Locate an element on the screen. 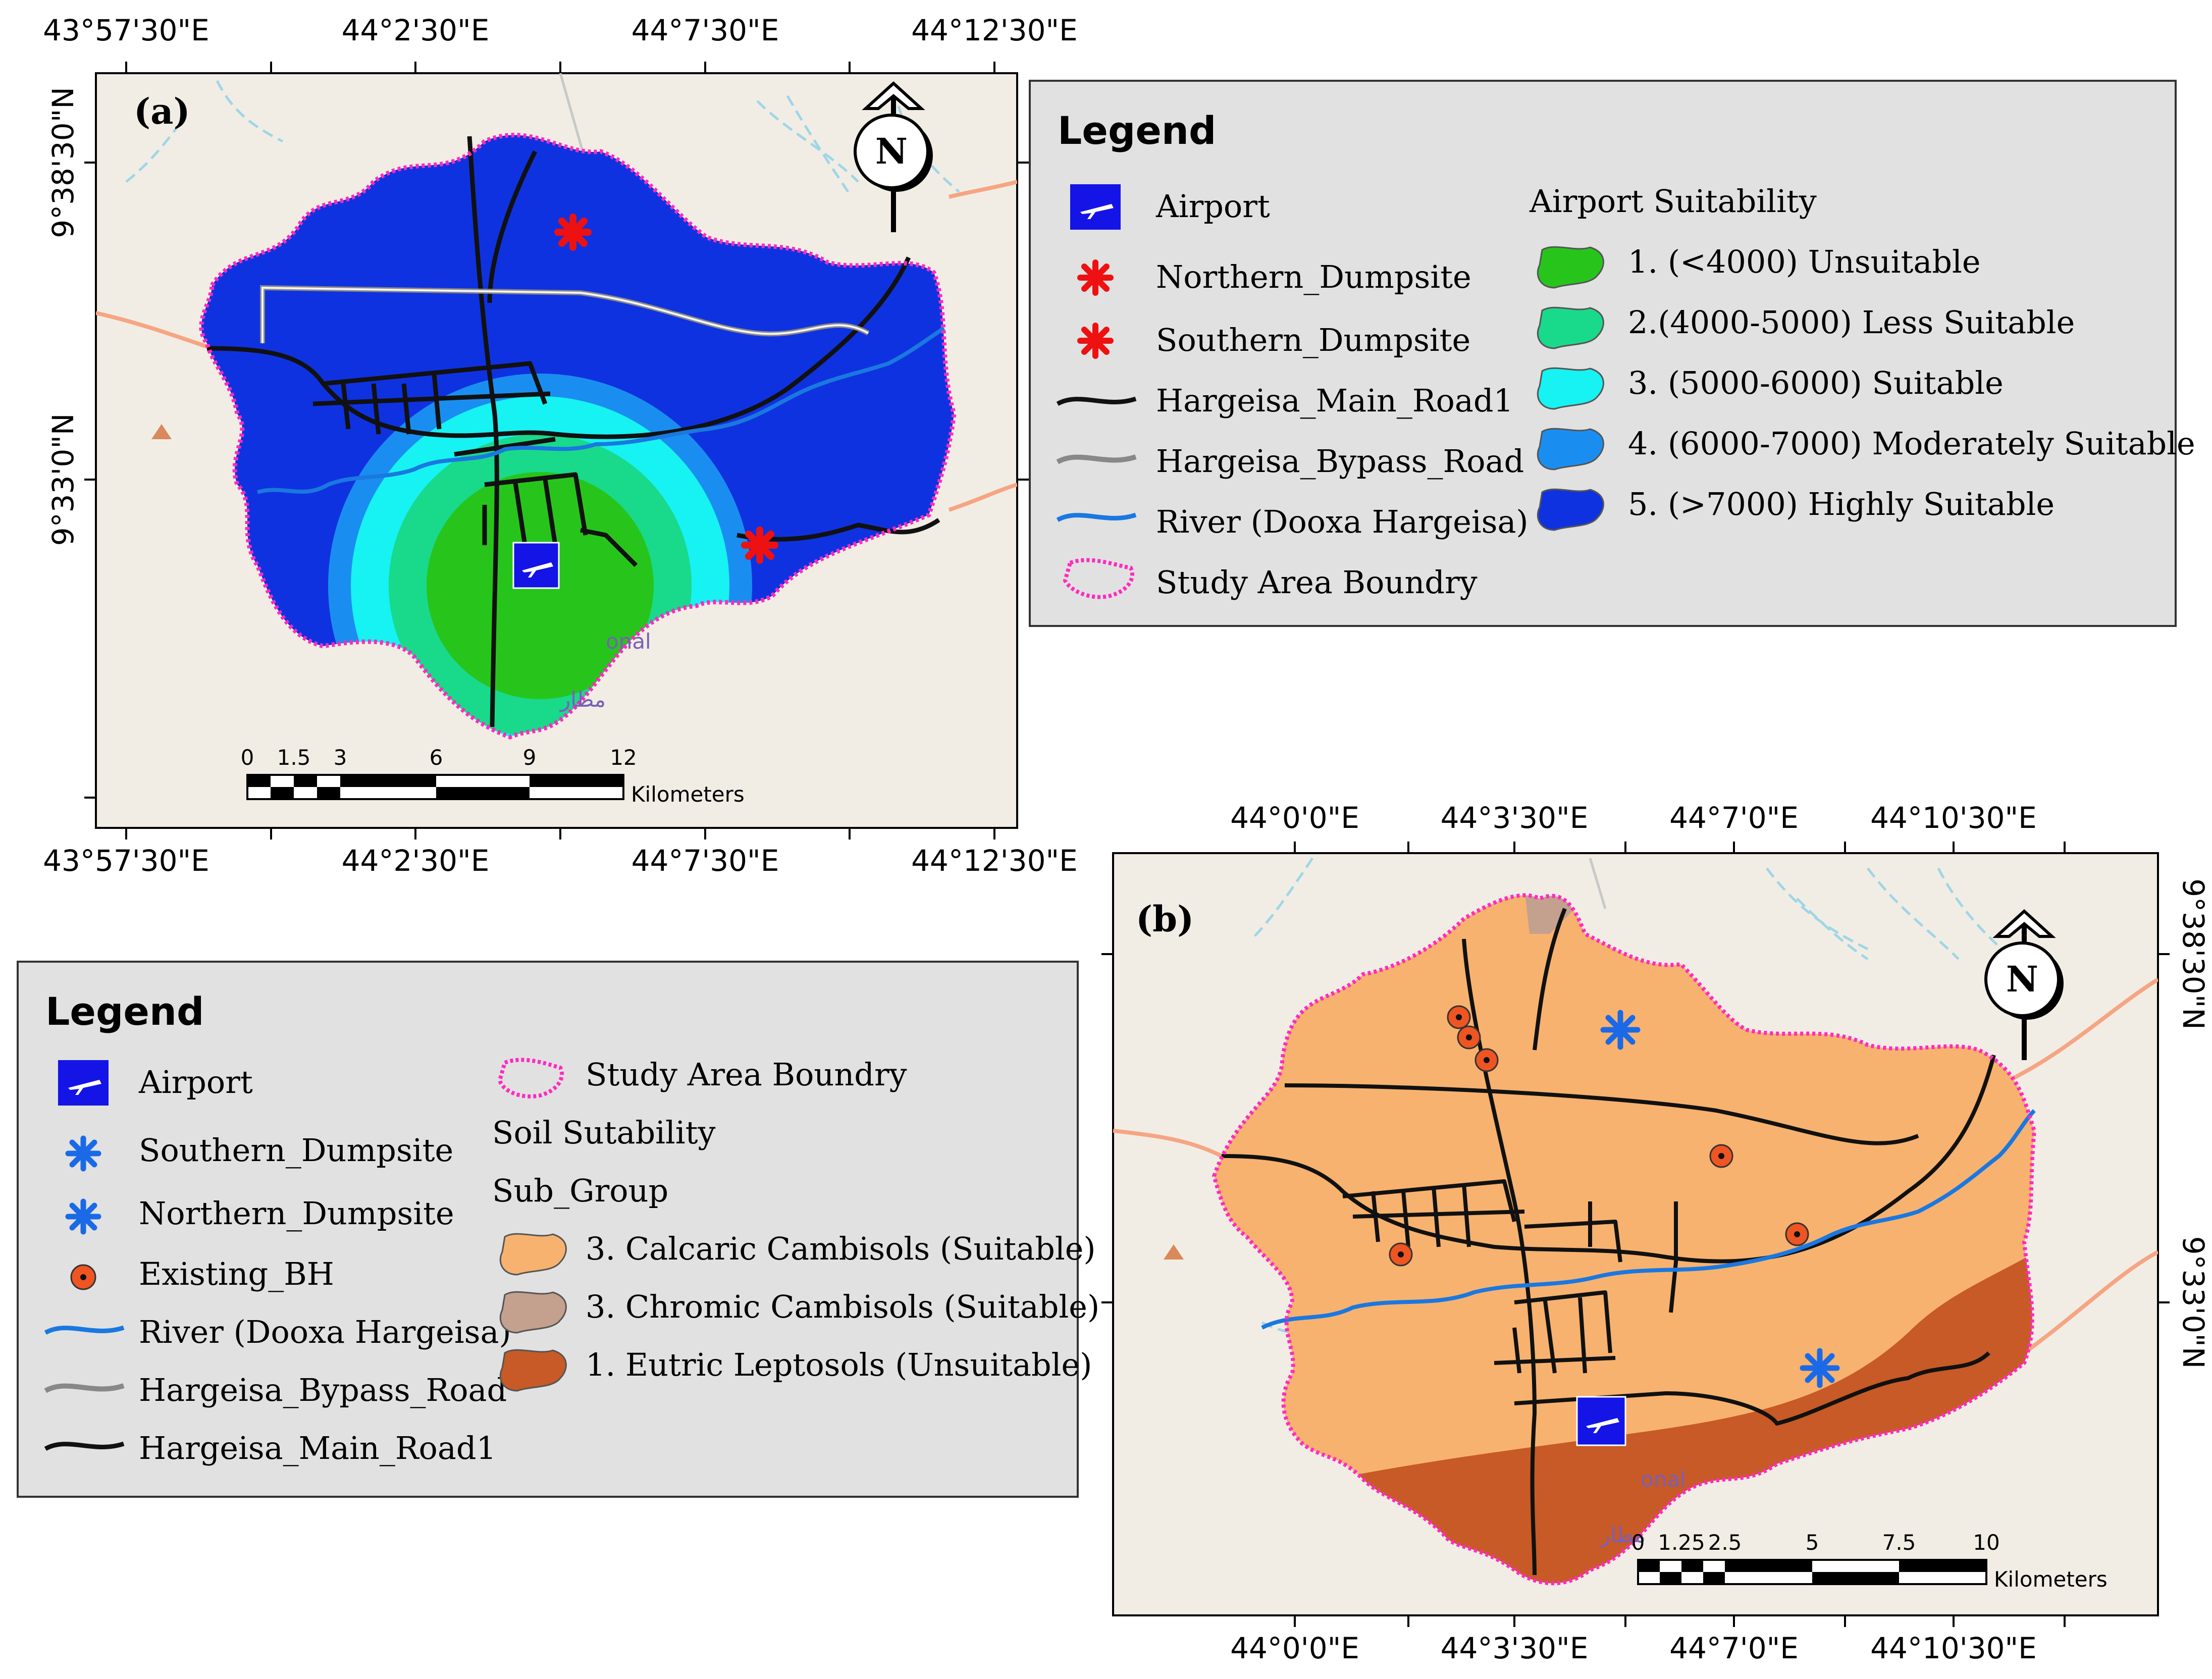 The height and width of the screenshot is (1679, 2212). map-a-top-lon-2: 44°7'30"E is located at coordinates (705, 30).